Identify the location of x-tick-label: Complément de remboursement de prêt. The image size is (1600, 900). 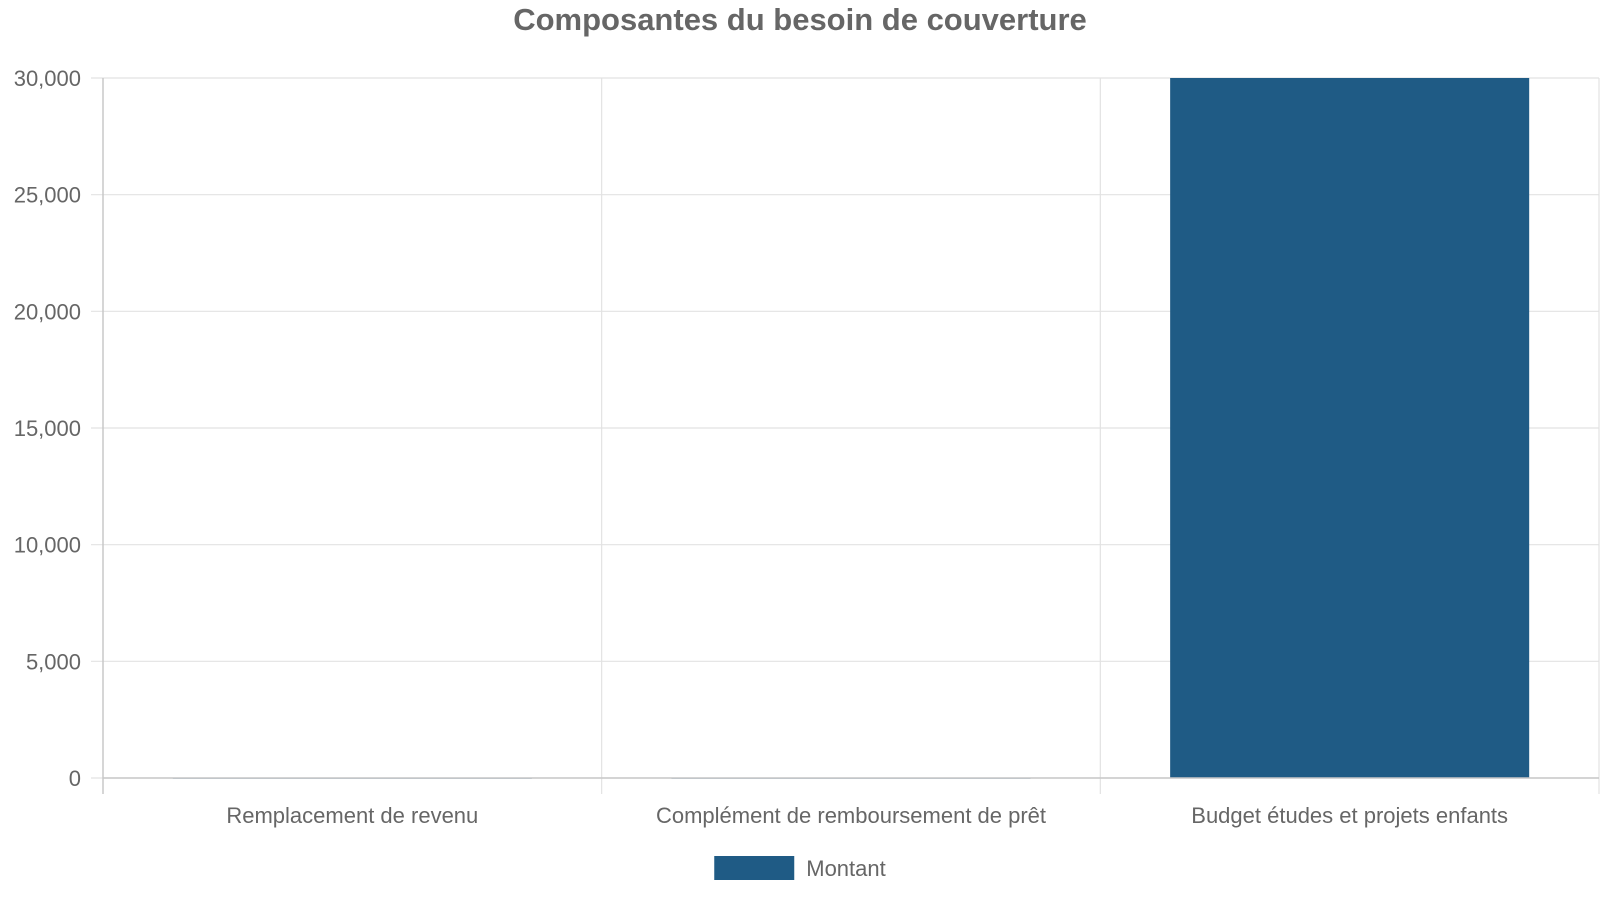
(851, 815).